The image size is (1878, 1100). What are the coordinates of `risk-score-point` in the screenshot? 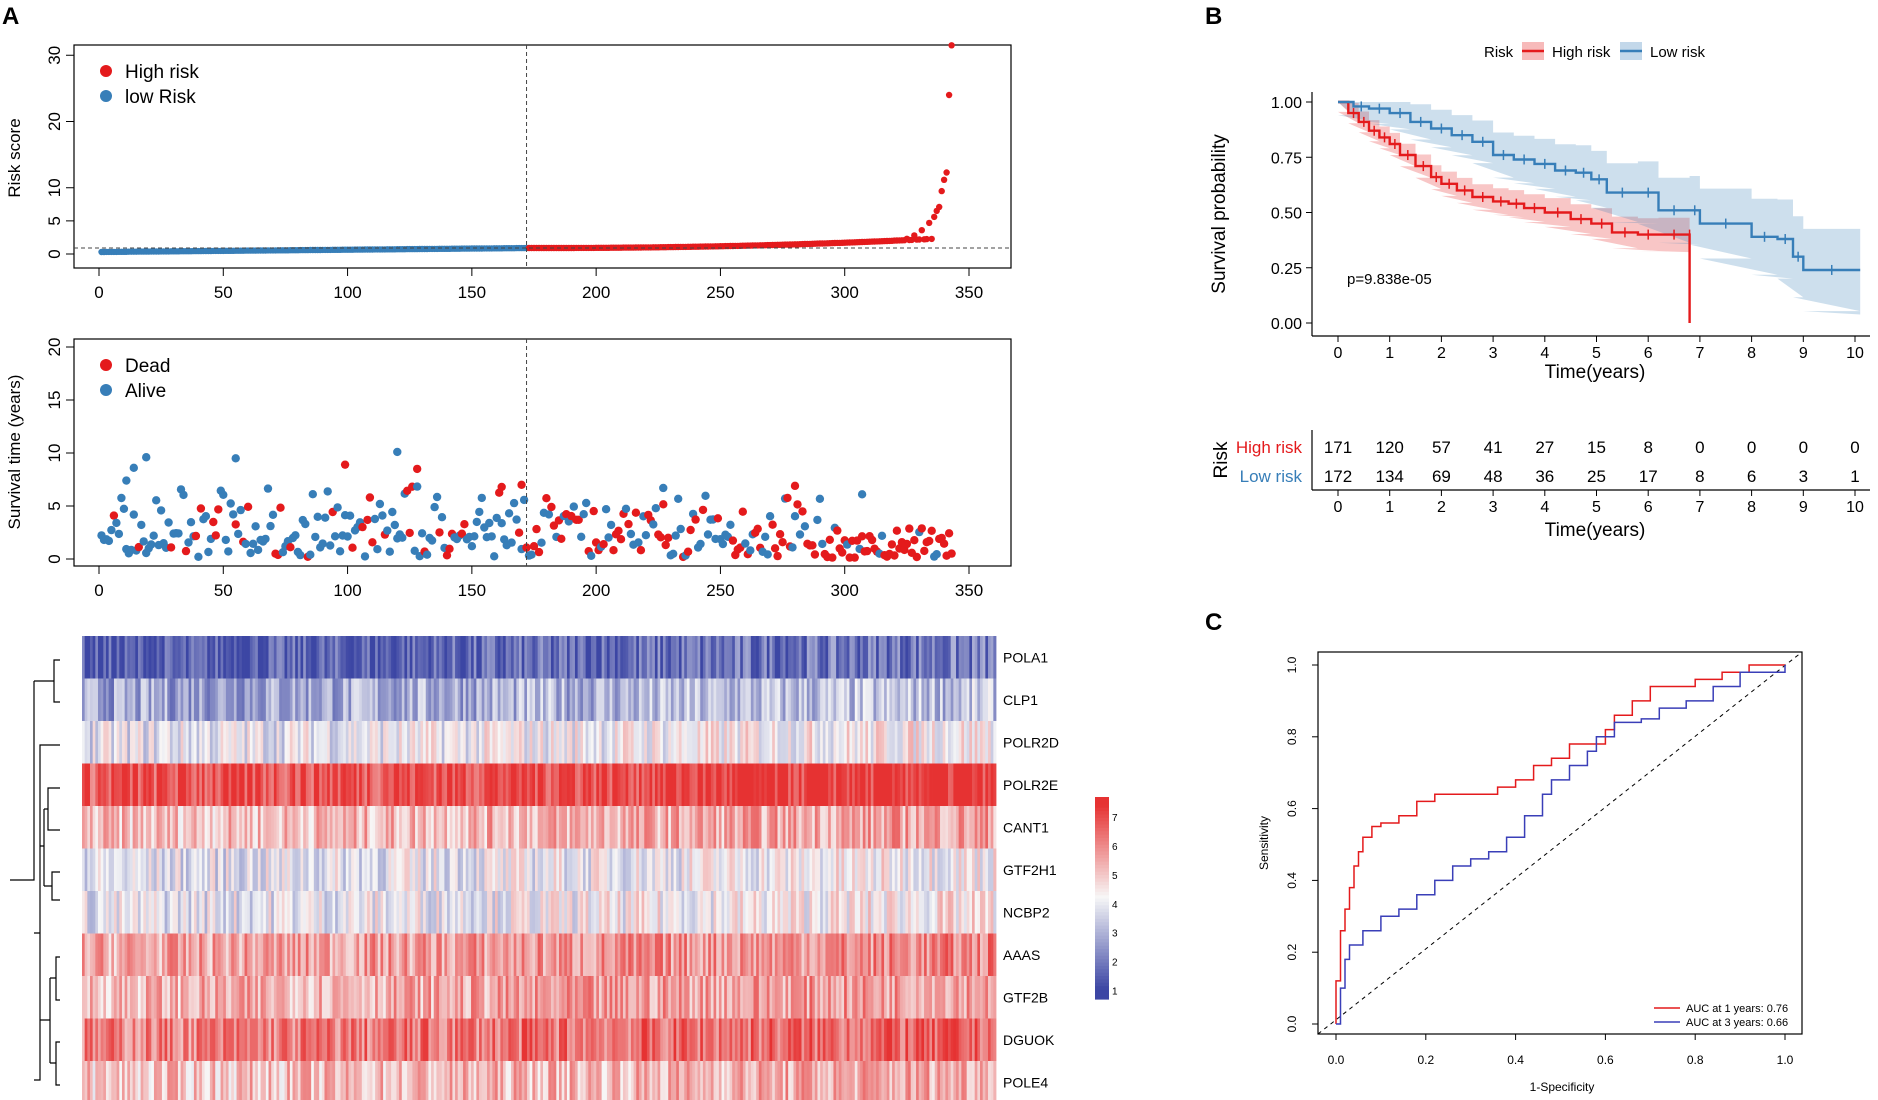 It's located at (921, 230).